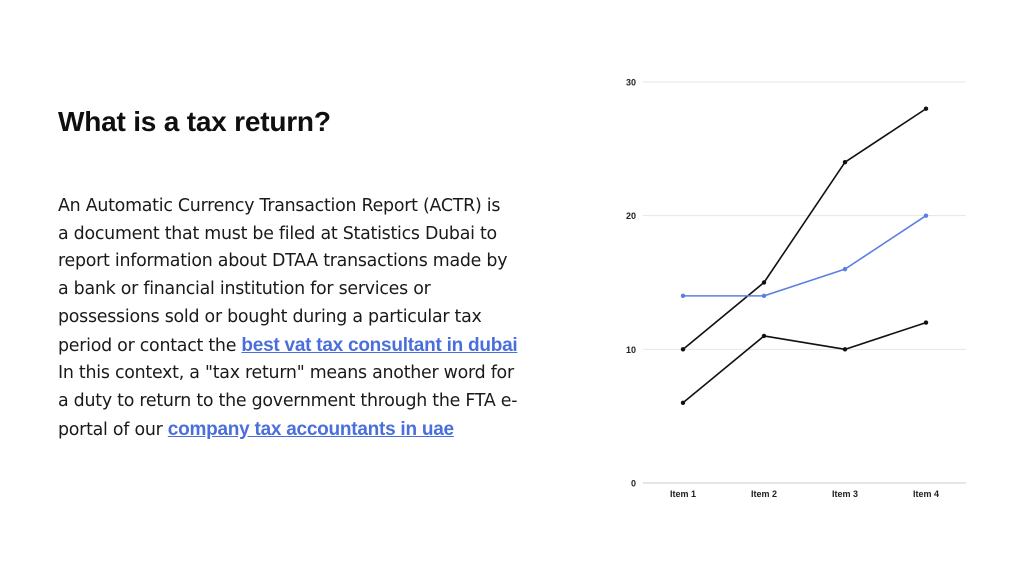 Image resolution: width=1024 pixels, height=576 pixels. I want to click on y-tick-label: 0, so click(633, 484).